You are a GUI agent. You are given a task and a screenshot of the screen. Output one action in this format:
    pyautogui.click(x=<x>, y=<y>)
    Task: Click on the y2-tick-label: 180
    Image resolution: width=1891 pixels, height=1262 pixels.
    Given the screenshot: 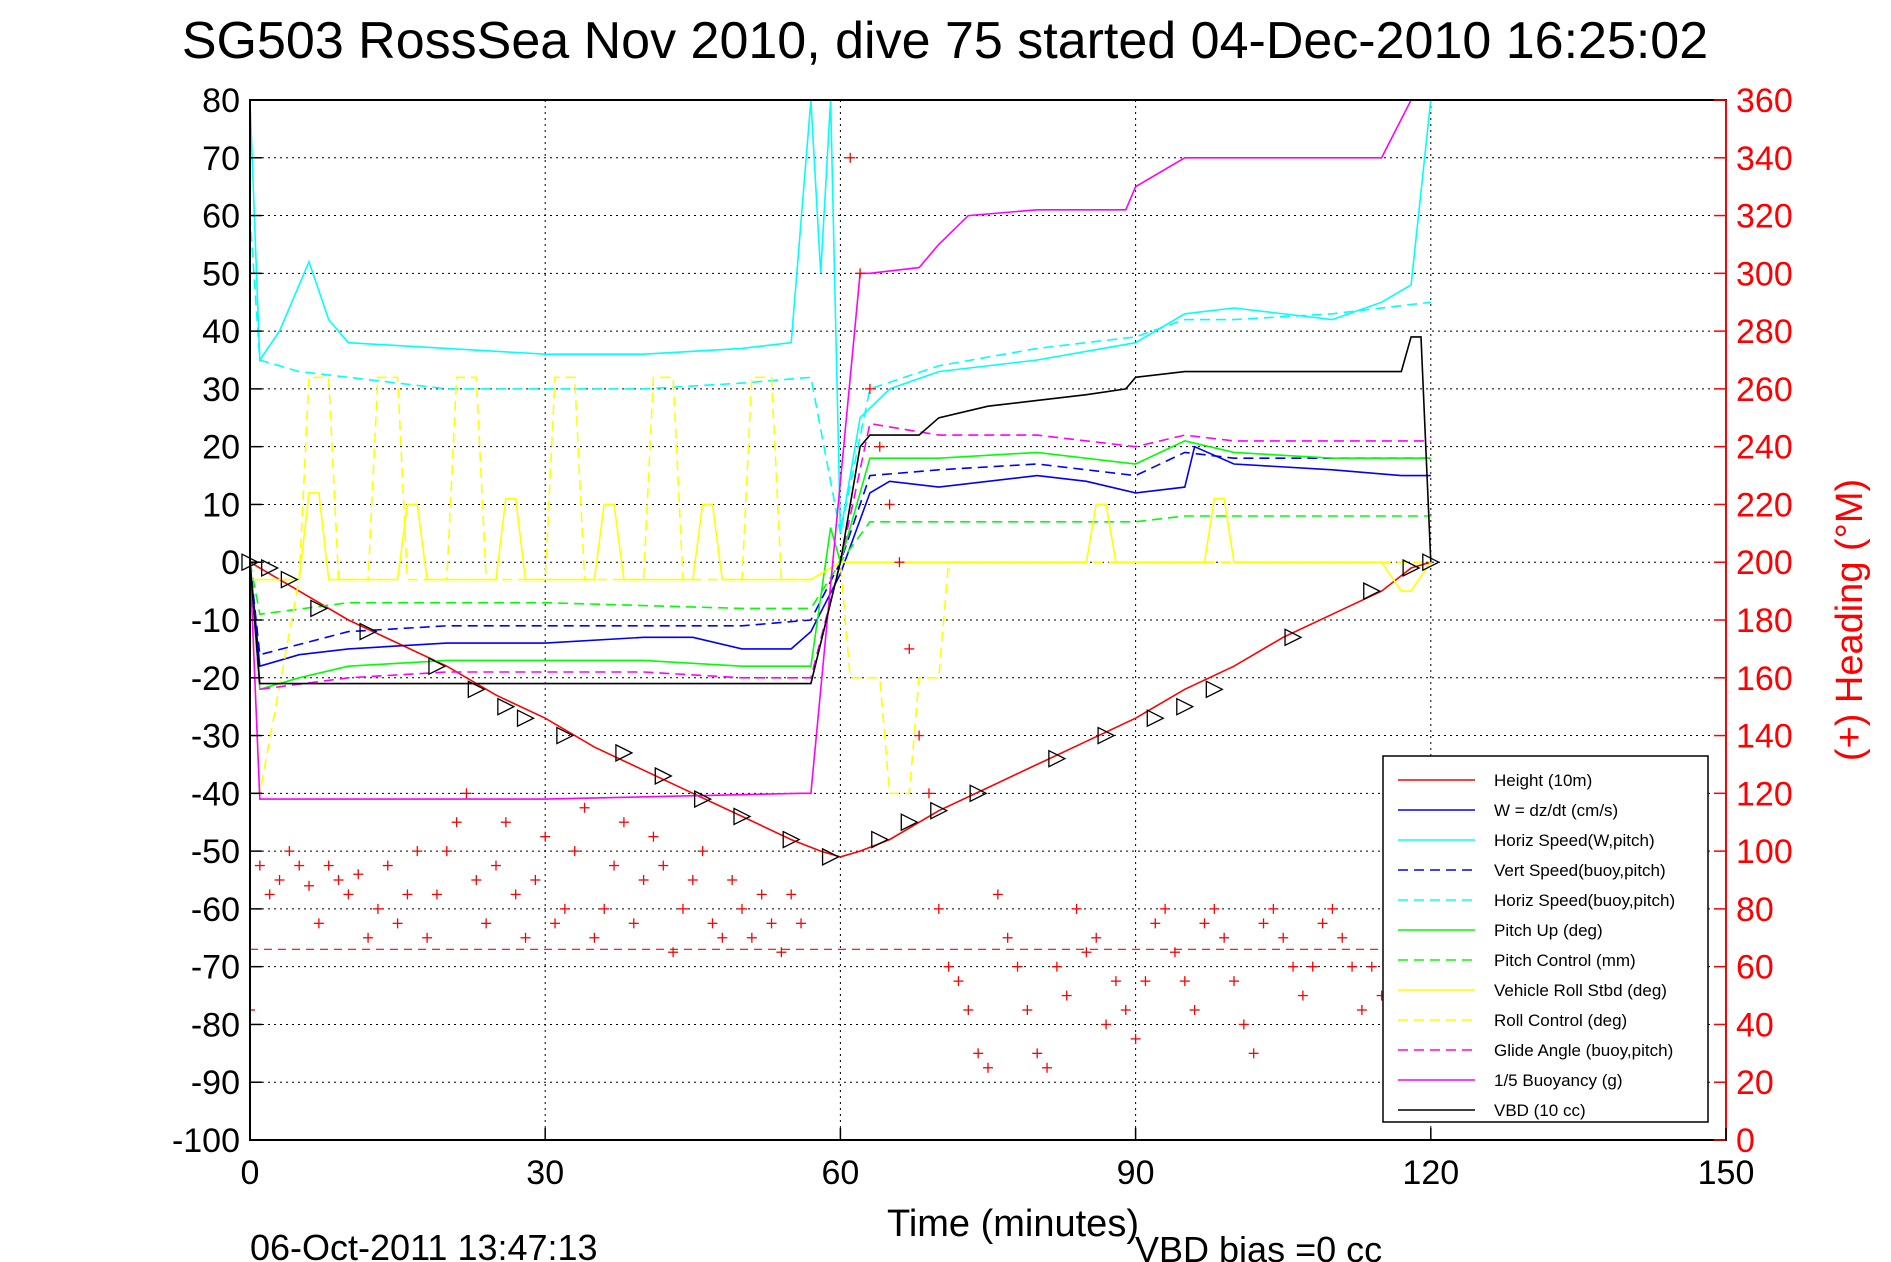 What is the action you would take?
    pyautogui.click(x=1764, y=621)
    